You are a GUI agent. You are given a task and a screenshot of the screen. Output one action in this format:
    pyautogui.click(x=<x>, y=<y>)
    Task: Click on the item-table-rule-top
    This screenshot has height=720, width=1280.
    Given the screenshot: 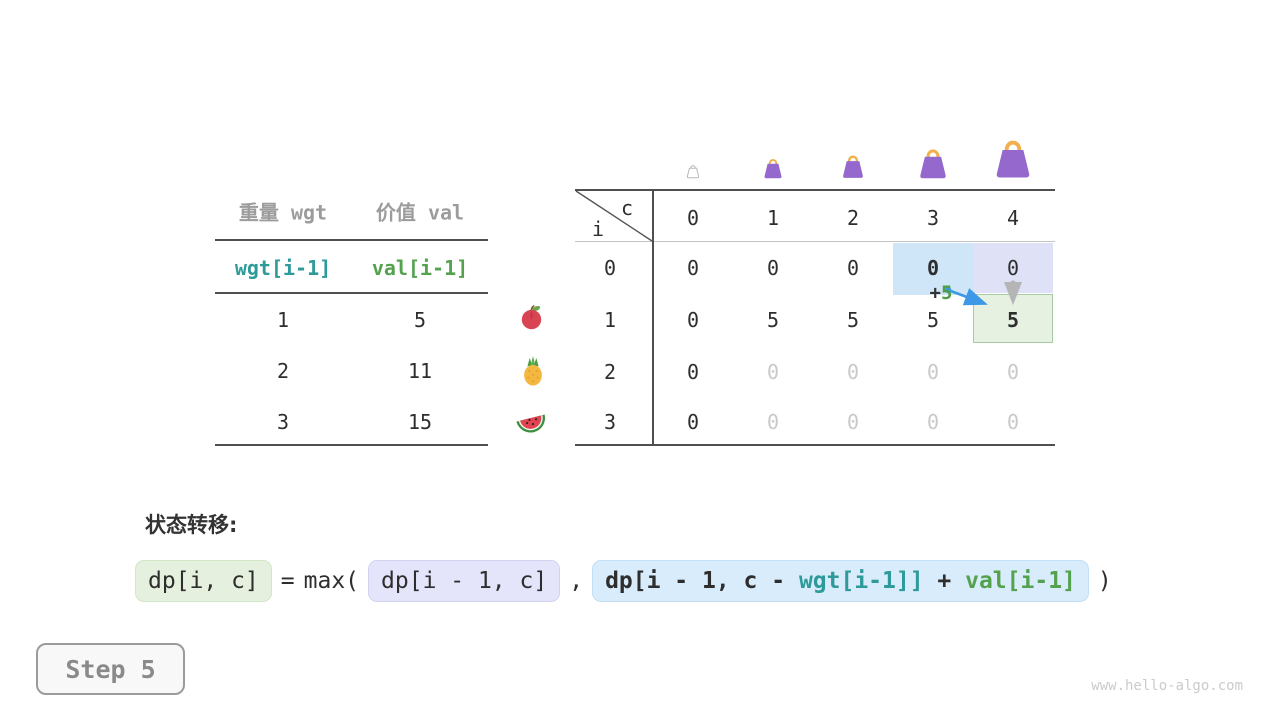 What is the action you would take?
    pyautogui.click(x=351, y=240)
    